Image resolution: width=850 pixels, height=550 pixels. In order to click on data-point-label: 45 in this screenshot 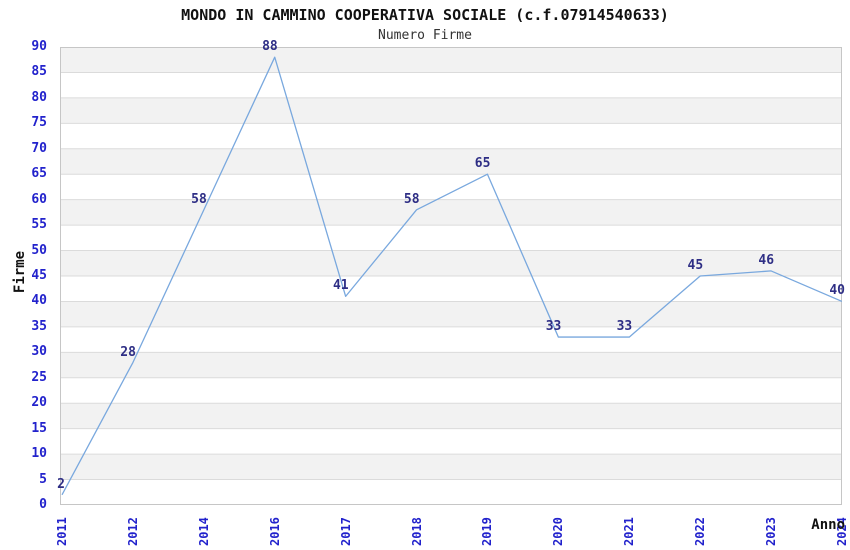, I will do `click(695, 265)`.